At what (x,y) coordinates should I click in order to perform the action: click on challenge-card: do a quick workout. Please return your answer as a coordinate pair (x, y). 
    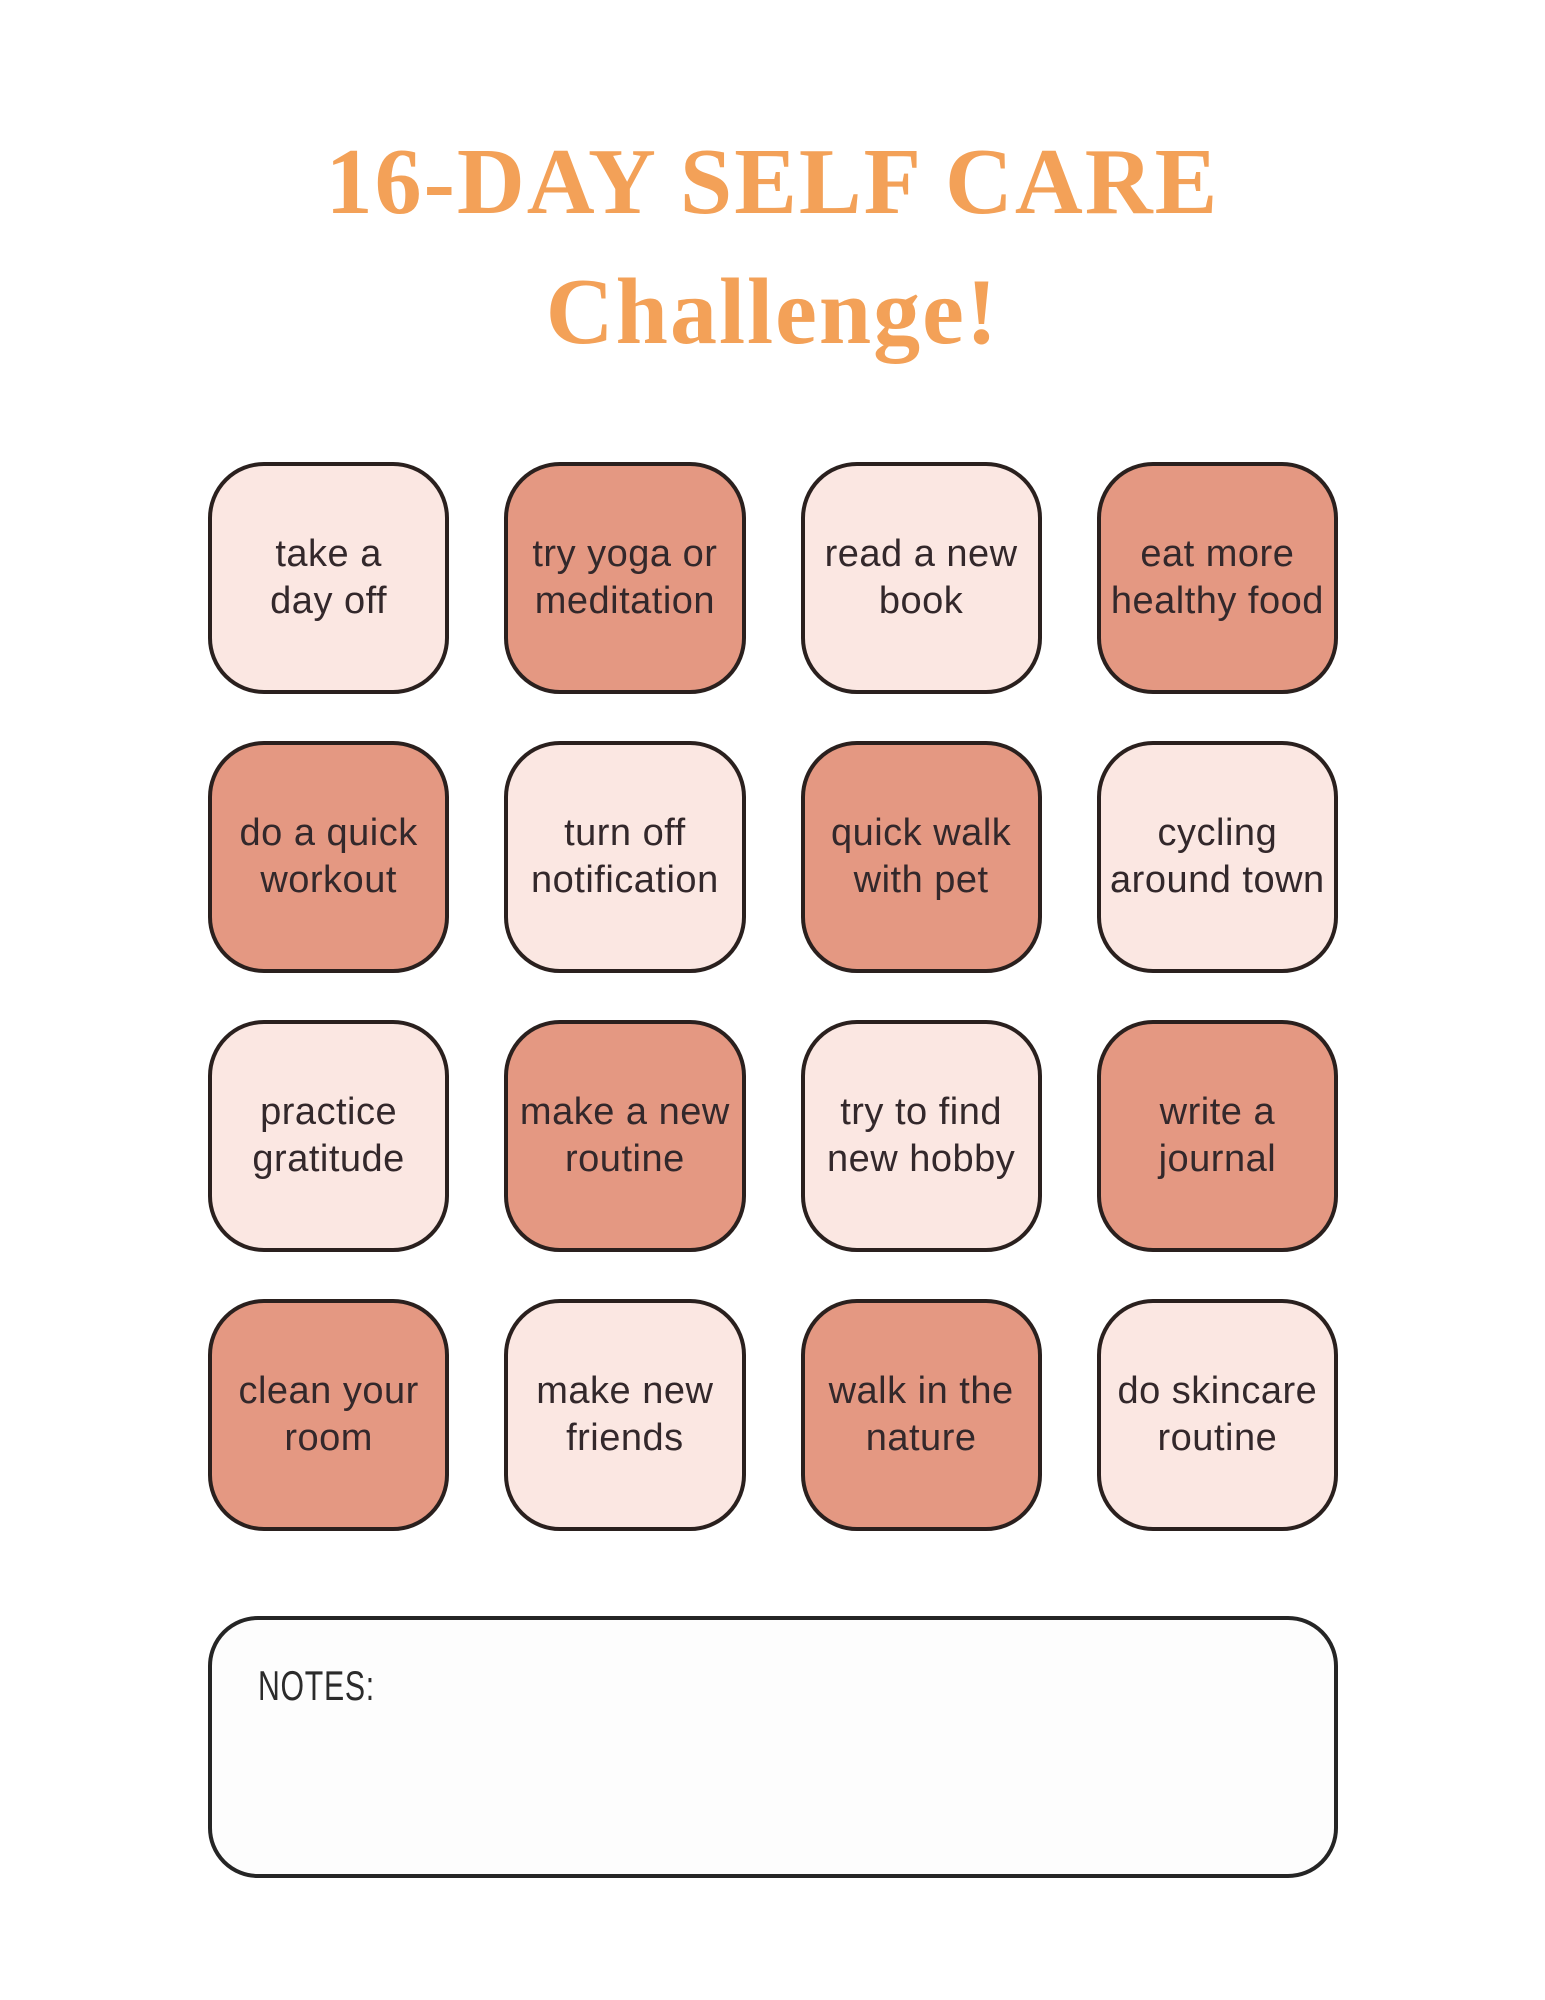
    Looking at the image, I should click on (329, 857).